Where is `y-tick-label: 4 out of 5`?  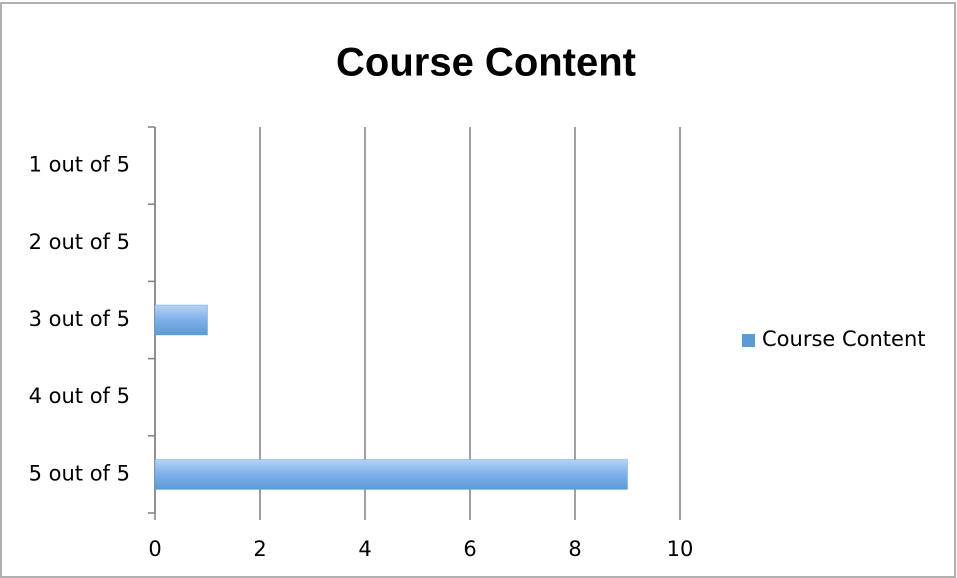 y-tick-label: 4 out of 5 is located at coordinates (79, 396).